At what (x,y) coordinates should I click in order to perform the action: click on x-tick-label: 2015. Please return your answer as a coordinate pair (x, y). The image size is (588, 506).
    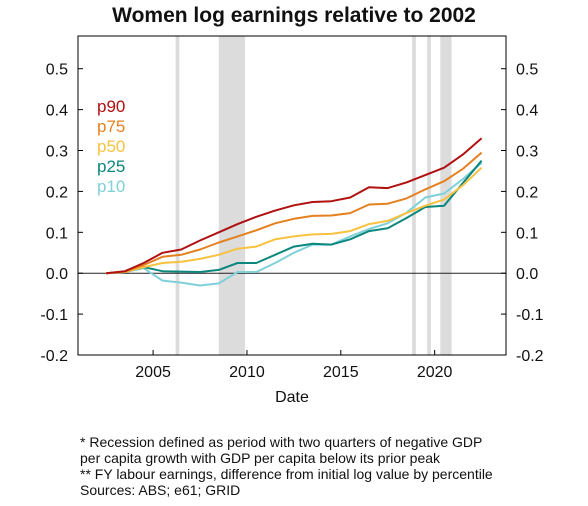
    Looking at the image, I should click on (341, 372).